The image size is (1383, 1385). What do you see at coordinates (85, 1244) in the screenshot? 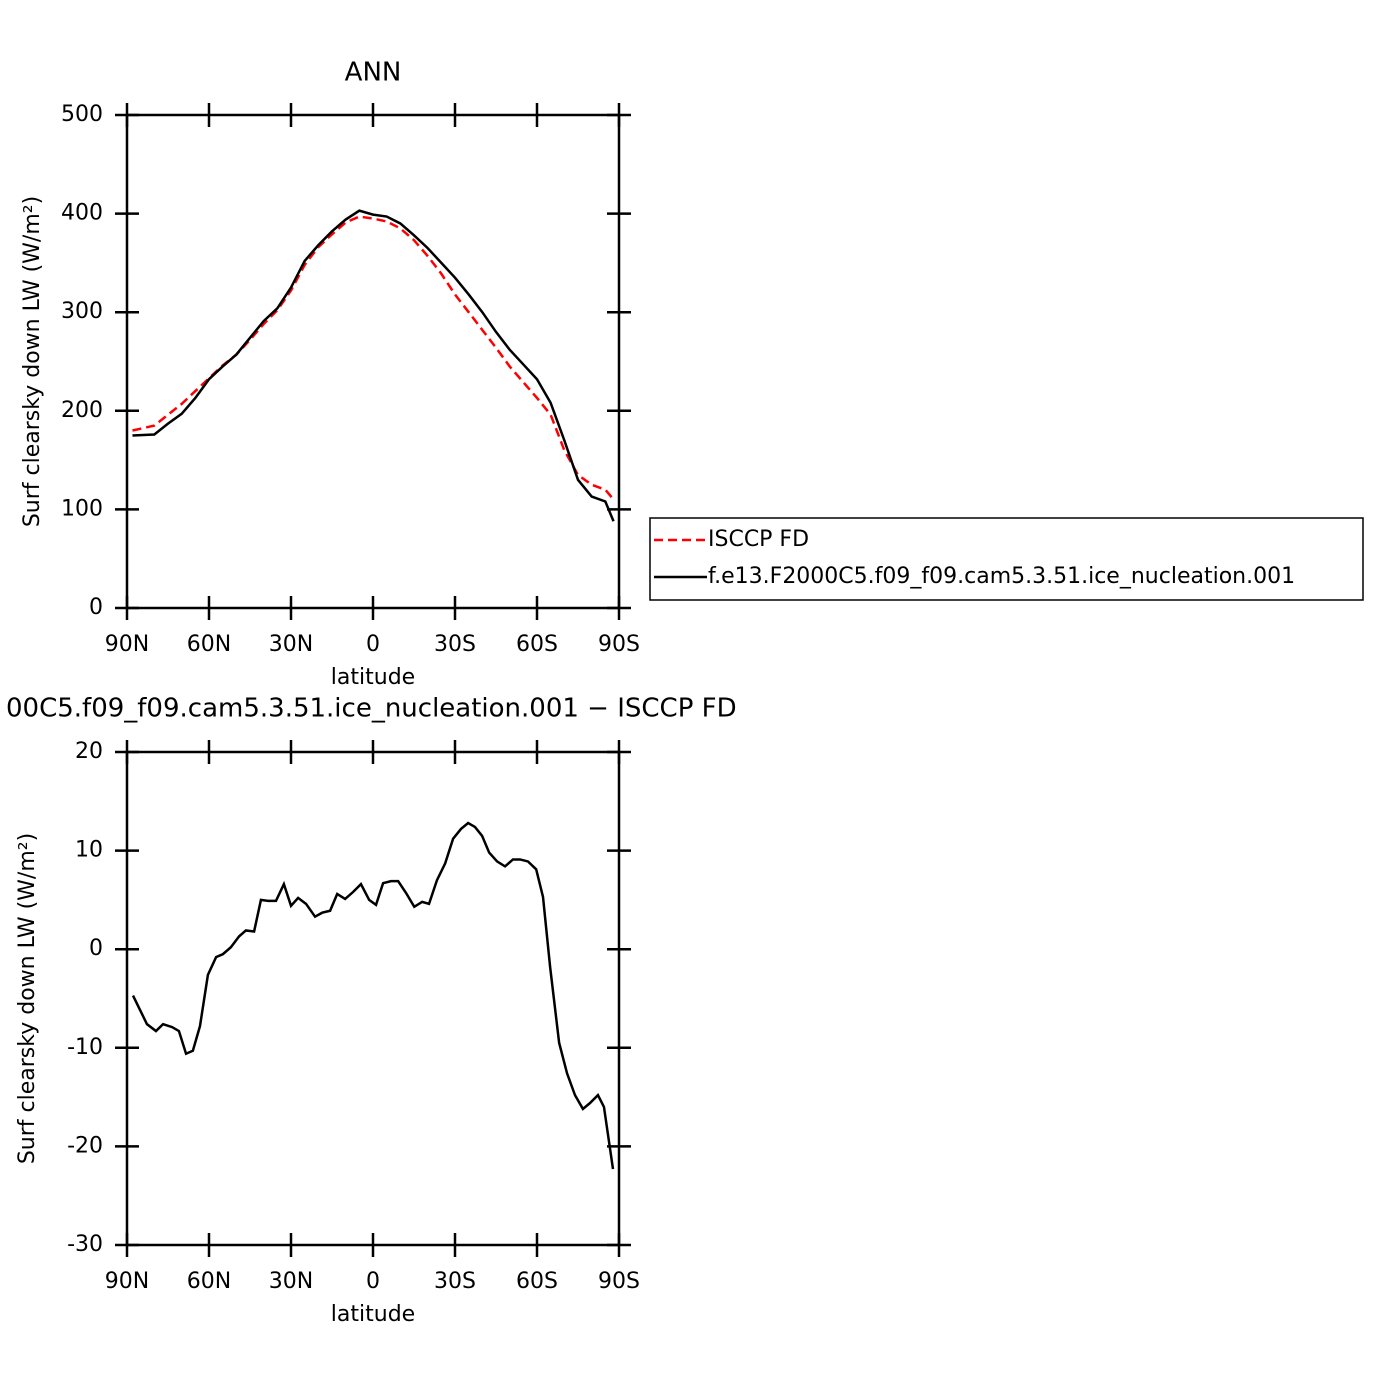
I see `y-tick-label: -30` at bounding box center [85, 1244].